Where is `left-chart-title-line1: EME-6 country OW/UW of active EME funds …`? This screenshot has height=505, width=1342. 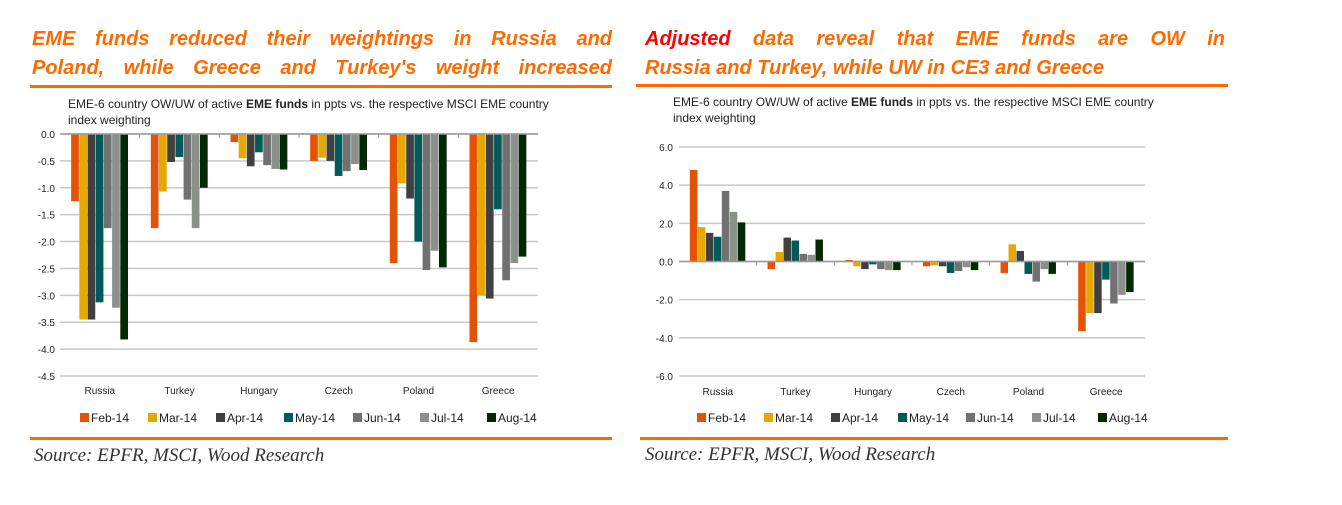 left-chart-title-line1: EME-6 country OW/UW of active EME funds … is located at coordinates (308, 104).